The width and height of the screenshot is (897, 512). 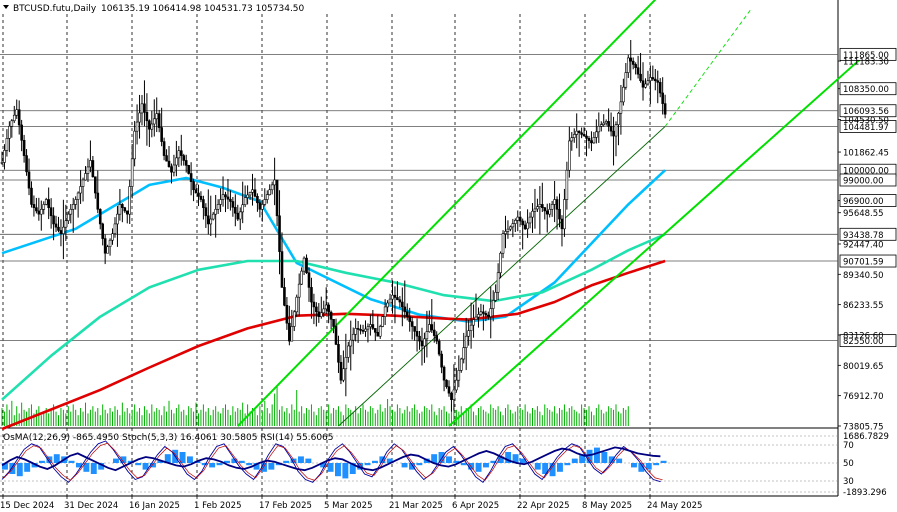 I want to click on level-label: 106093.56, so click(x=866, y=112).